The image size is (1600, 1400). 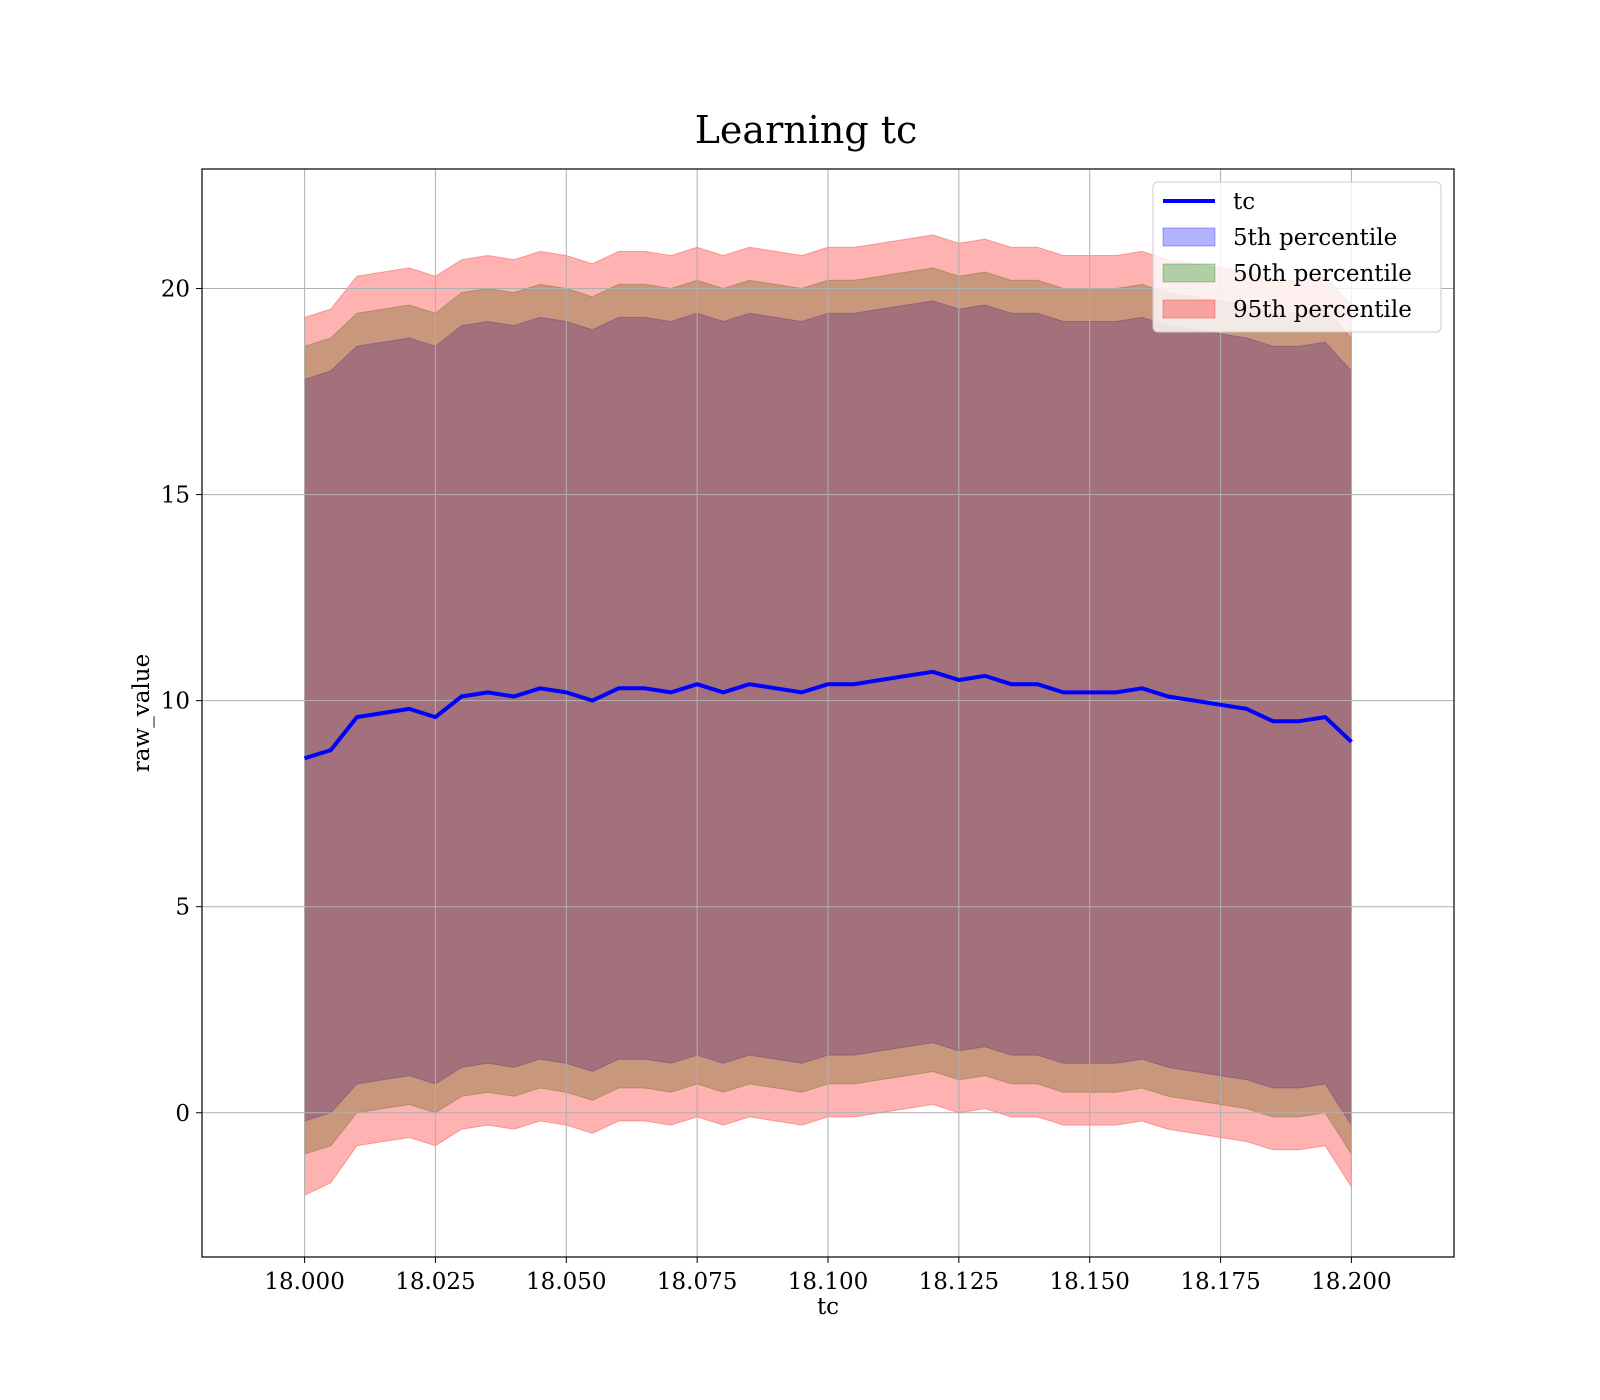 I want to click on x-axis-label: tc, so click(x=828, y=1307).